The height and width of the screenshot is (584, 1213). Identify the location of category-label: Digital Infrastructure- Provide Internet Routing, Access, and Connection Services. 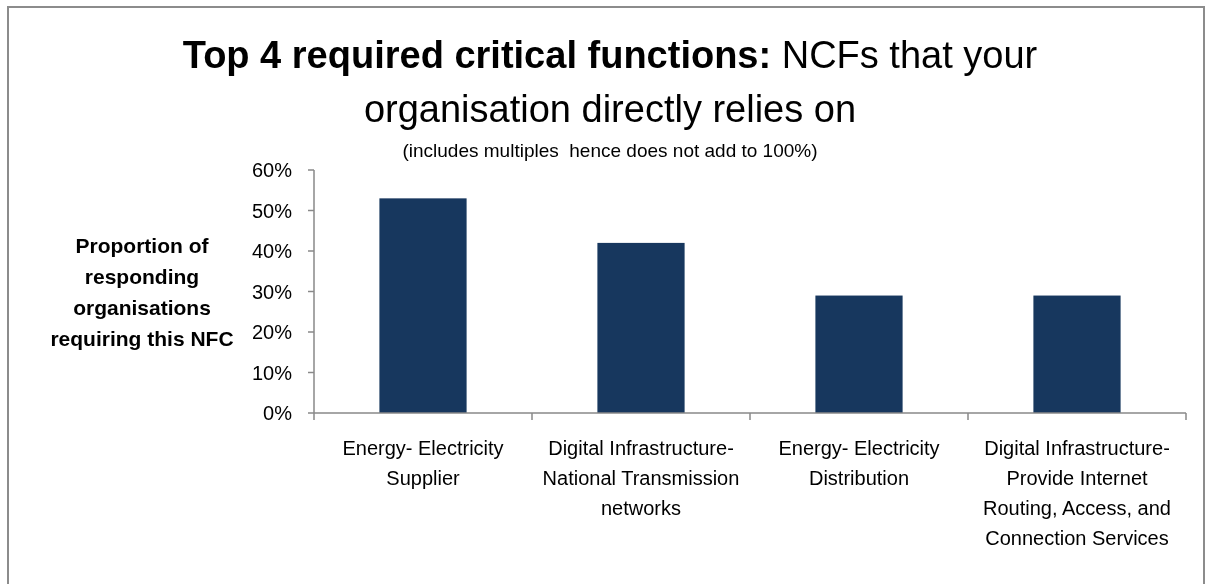
(1077, 493).